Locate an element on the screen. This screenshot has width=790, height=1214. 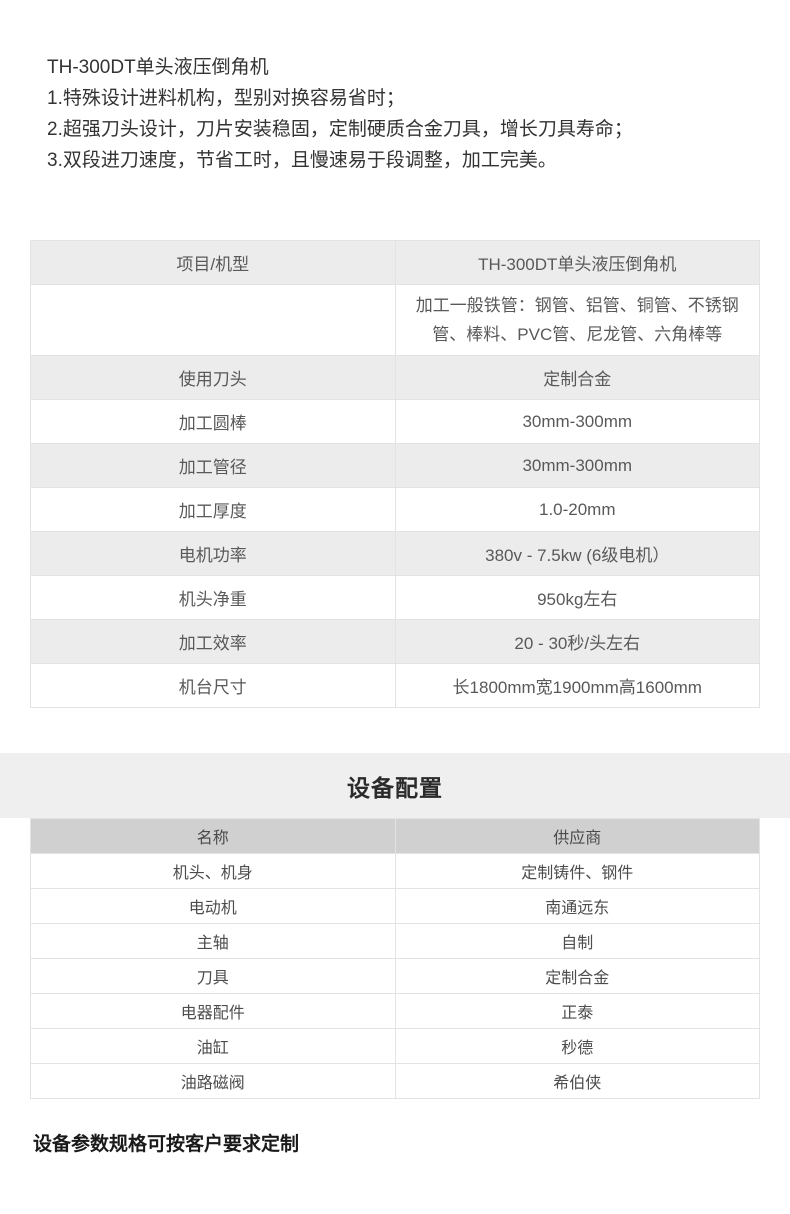
config-supplier: 南通远东 is located at coordinates (577, 906).